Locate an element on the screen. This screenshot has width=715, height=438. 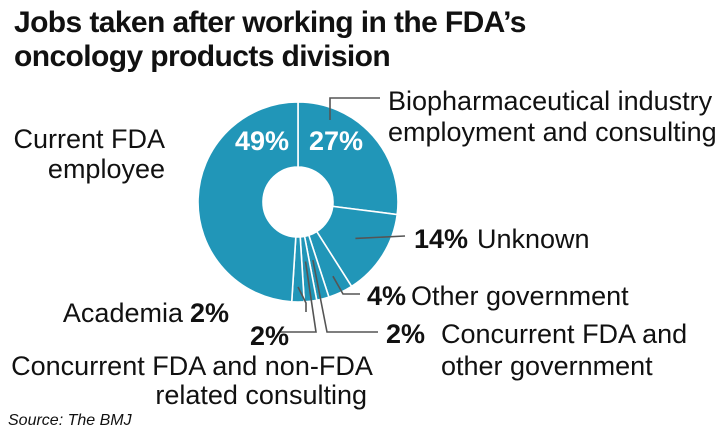
value-label-concurrent-consulting: 2% is located at coordinates (269, 336).